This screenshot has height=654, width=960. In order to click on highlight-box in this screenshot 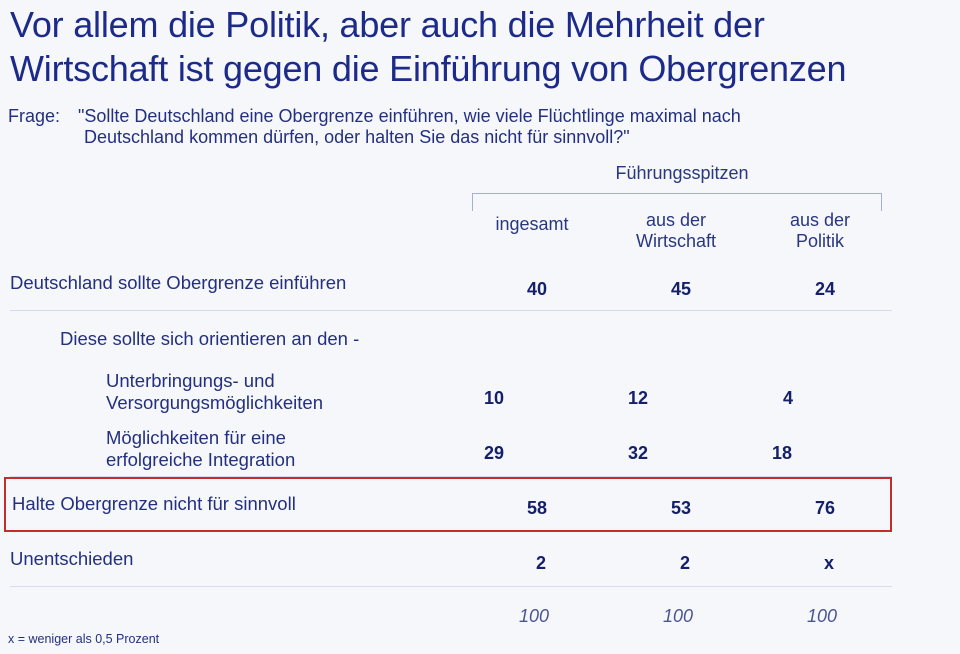, I will do `click(448, 504)`.